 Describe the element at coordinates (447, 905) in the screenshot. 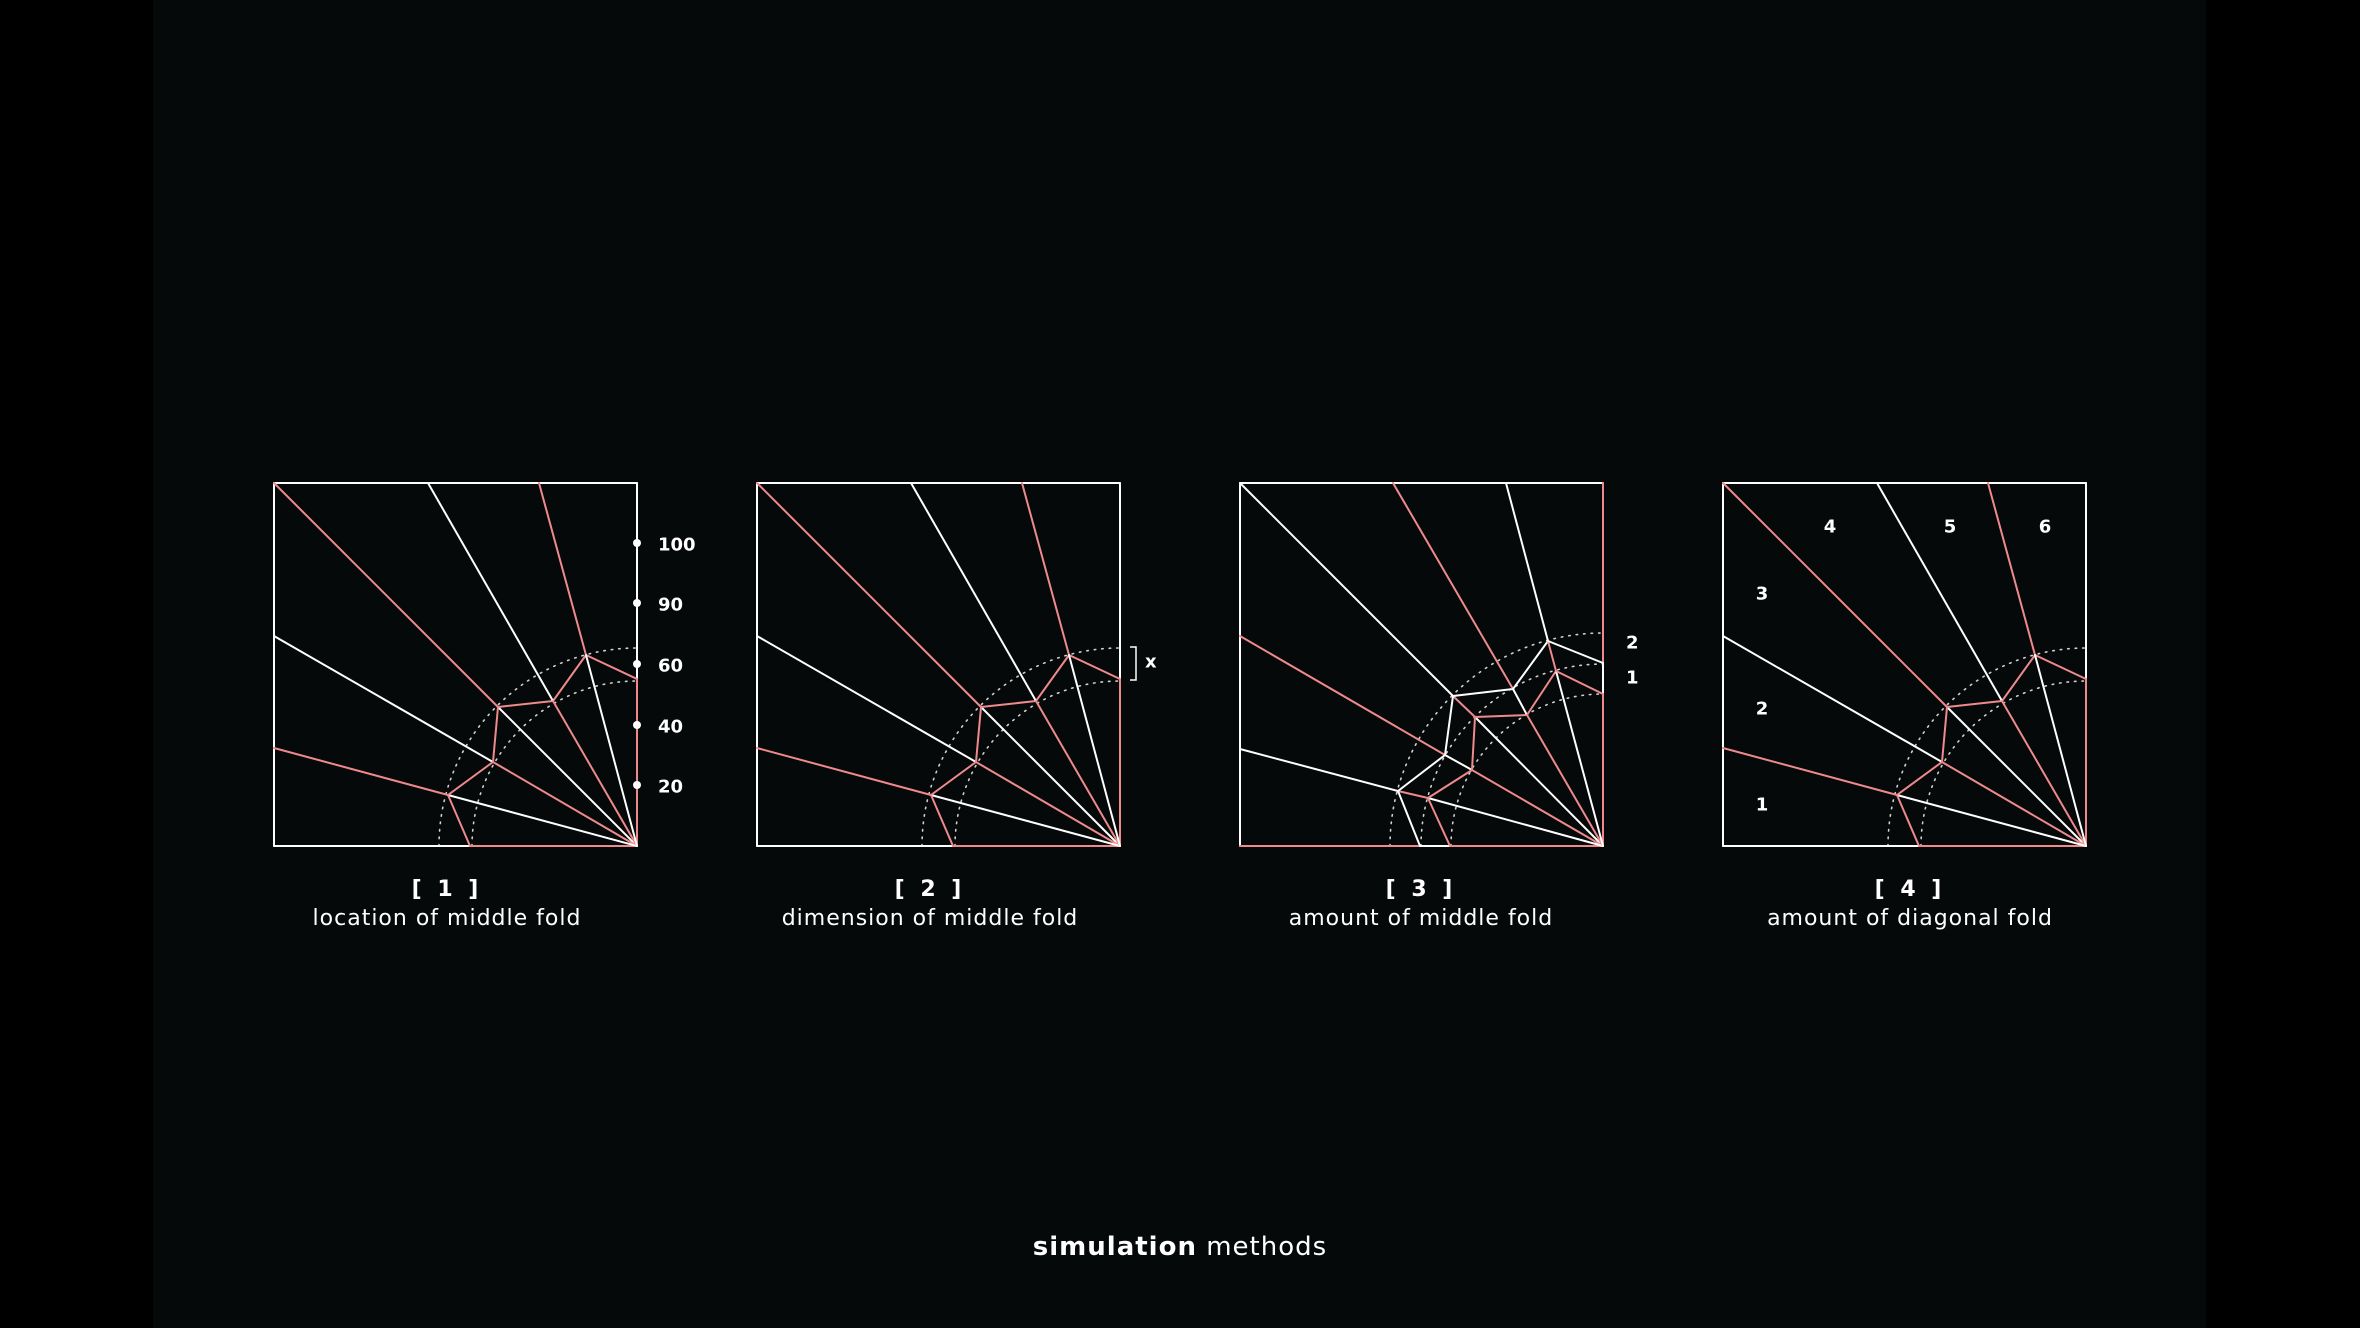

I see `caption-1: [ 1 ] location of middle fold` at that location.